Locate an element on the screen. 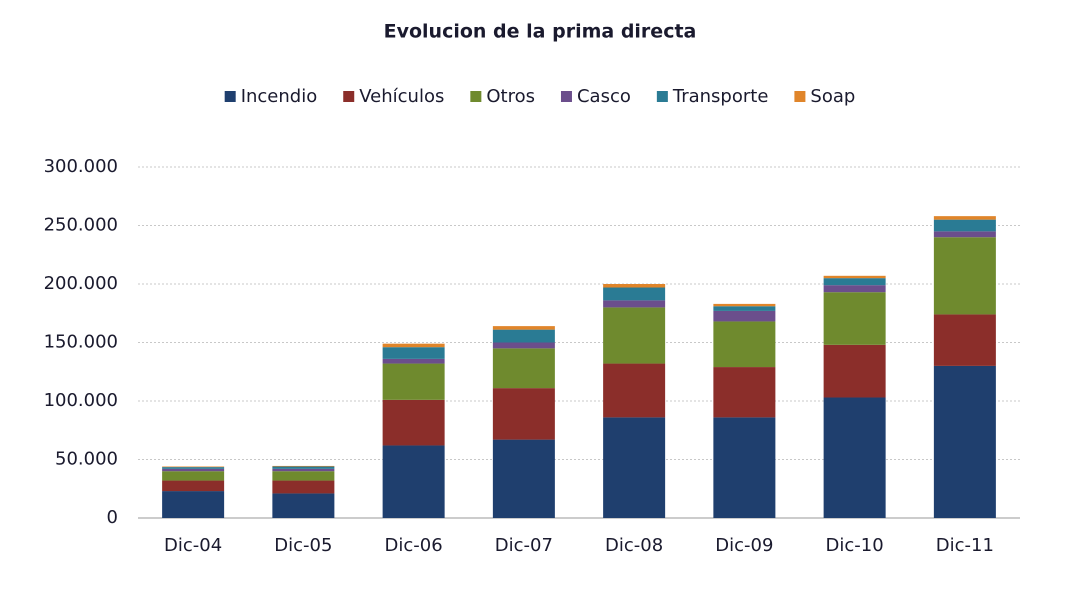  legend-label: Casco is located at coordinates (604, 96).